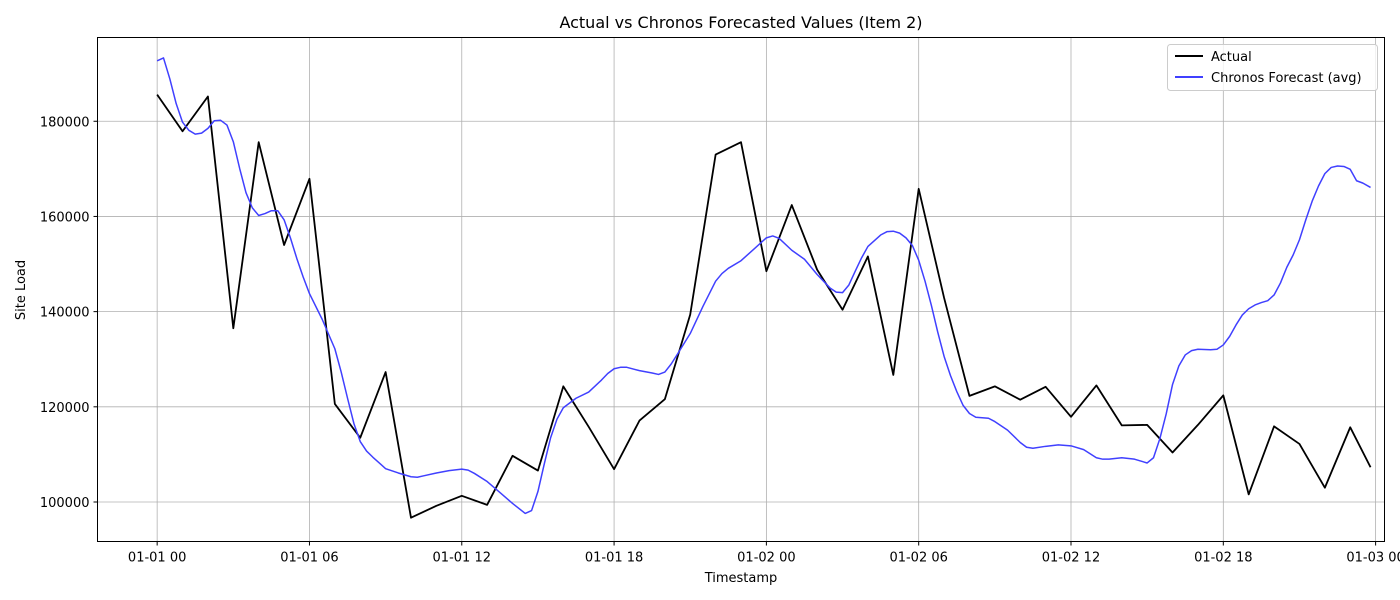  I want to click on x-tick-label: 01-02 18, so click(1223, 558).